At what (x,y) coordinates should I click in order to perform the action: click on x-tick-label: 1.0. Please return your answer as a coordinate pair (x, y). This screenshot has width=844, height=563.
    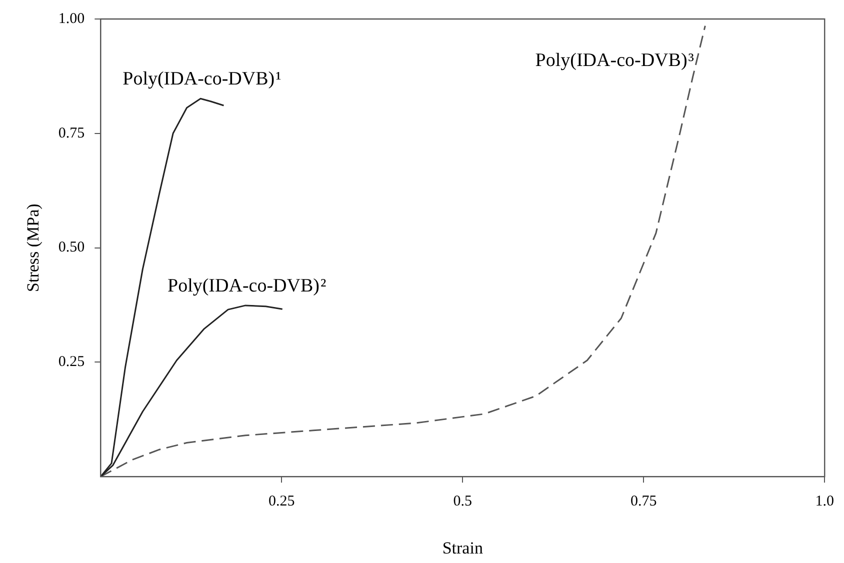
    Looking at the image, I should click on (824, 502).